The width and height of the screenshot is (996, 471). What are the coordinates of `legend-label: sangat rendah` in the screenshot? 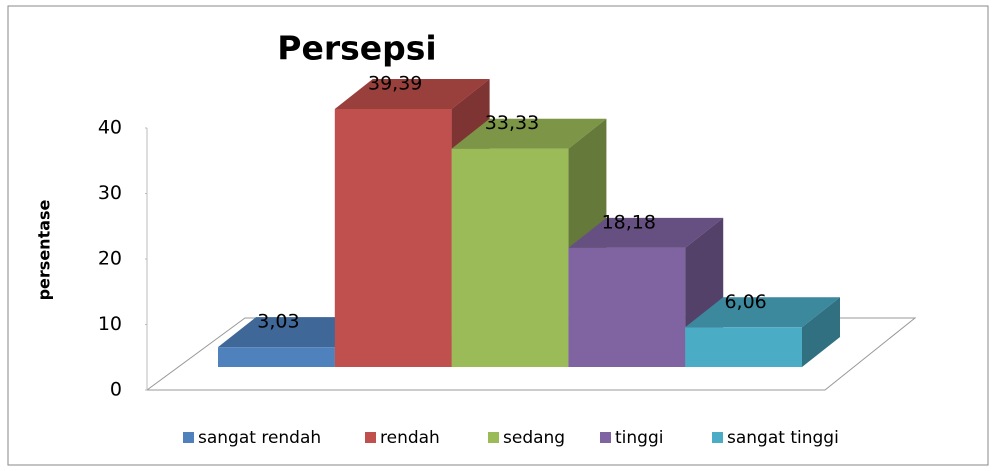 It's located at (259, 438).